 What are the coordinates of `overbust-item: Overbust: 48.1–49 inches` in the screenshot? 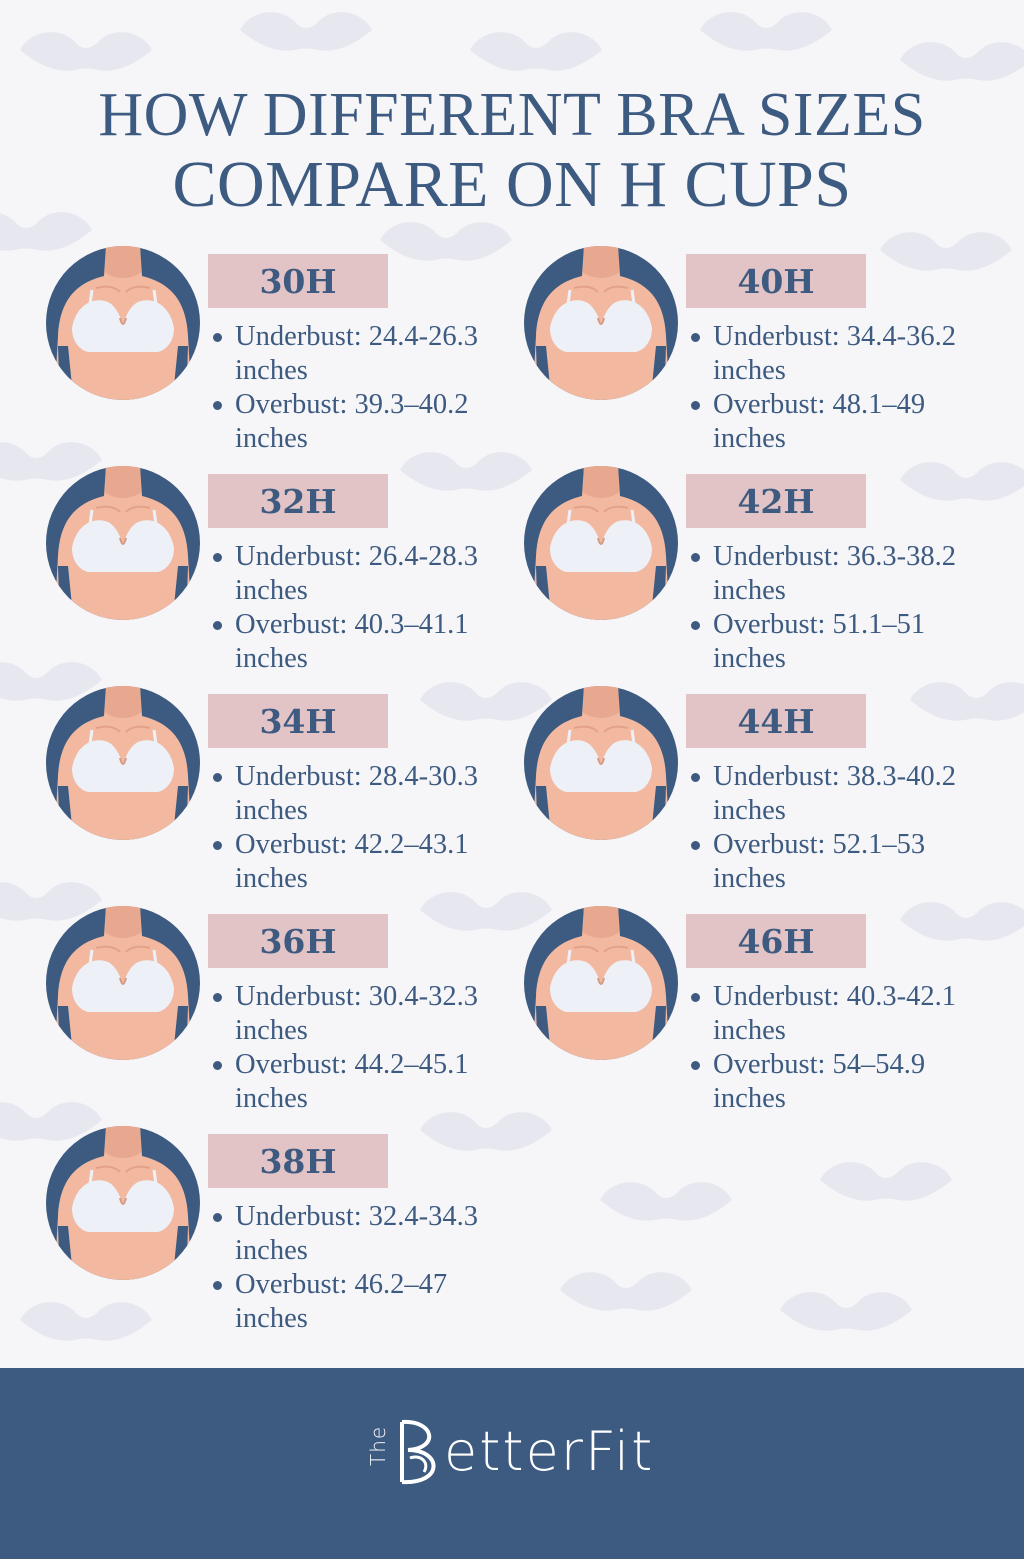 It's located at (845, 422).